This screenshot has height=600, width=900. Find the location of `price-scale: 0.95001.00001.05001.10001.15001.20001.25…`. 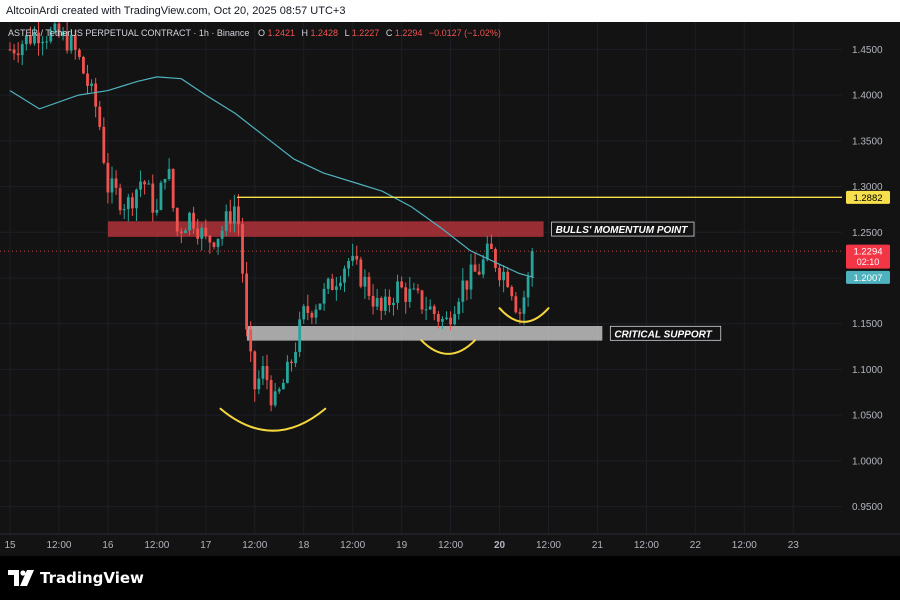

price-scale: 0.95001.00001.05001.10001.15001.20001.25… is located at coordinates (867, 279).